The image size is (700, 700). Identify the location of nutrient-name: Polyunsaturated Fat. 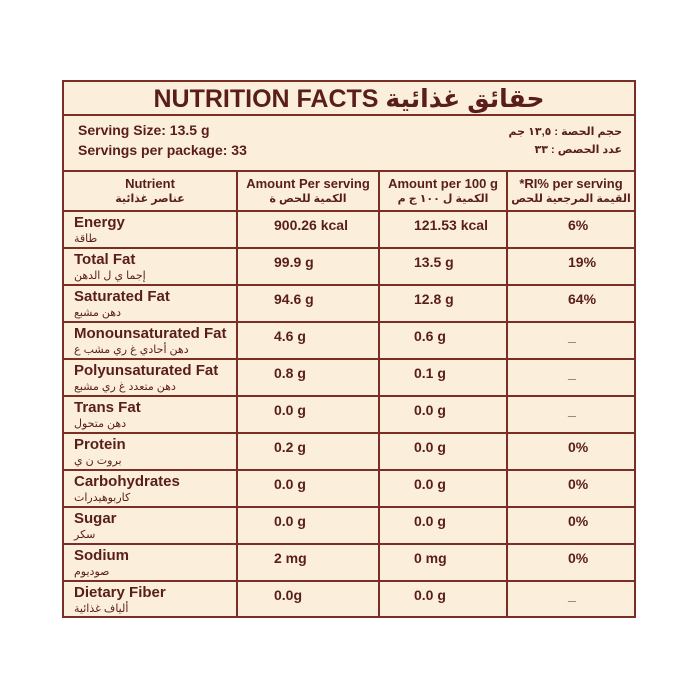
(146, 370).